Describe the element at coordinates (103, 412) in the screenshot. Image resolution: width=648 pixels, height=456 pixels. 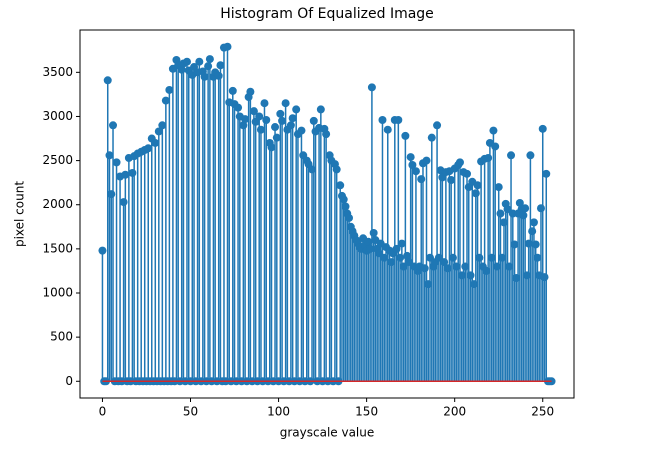
I see `x-tick-label: 0` at that location.